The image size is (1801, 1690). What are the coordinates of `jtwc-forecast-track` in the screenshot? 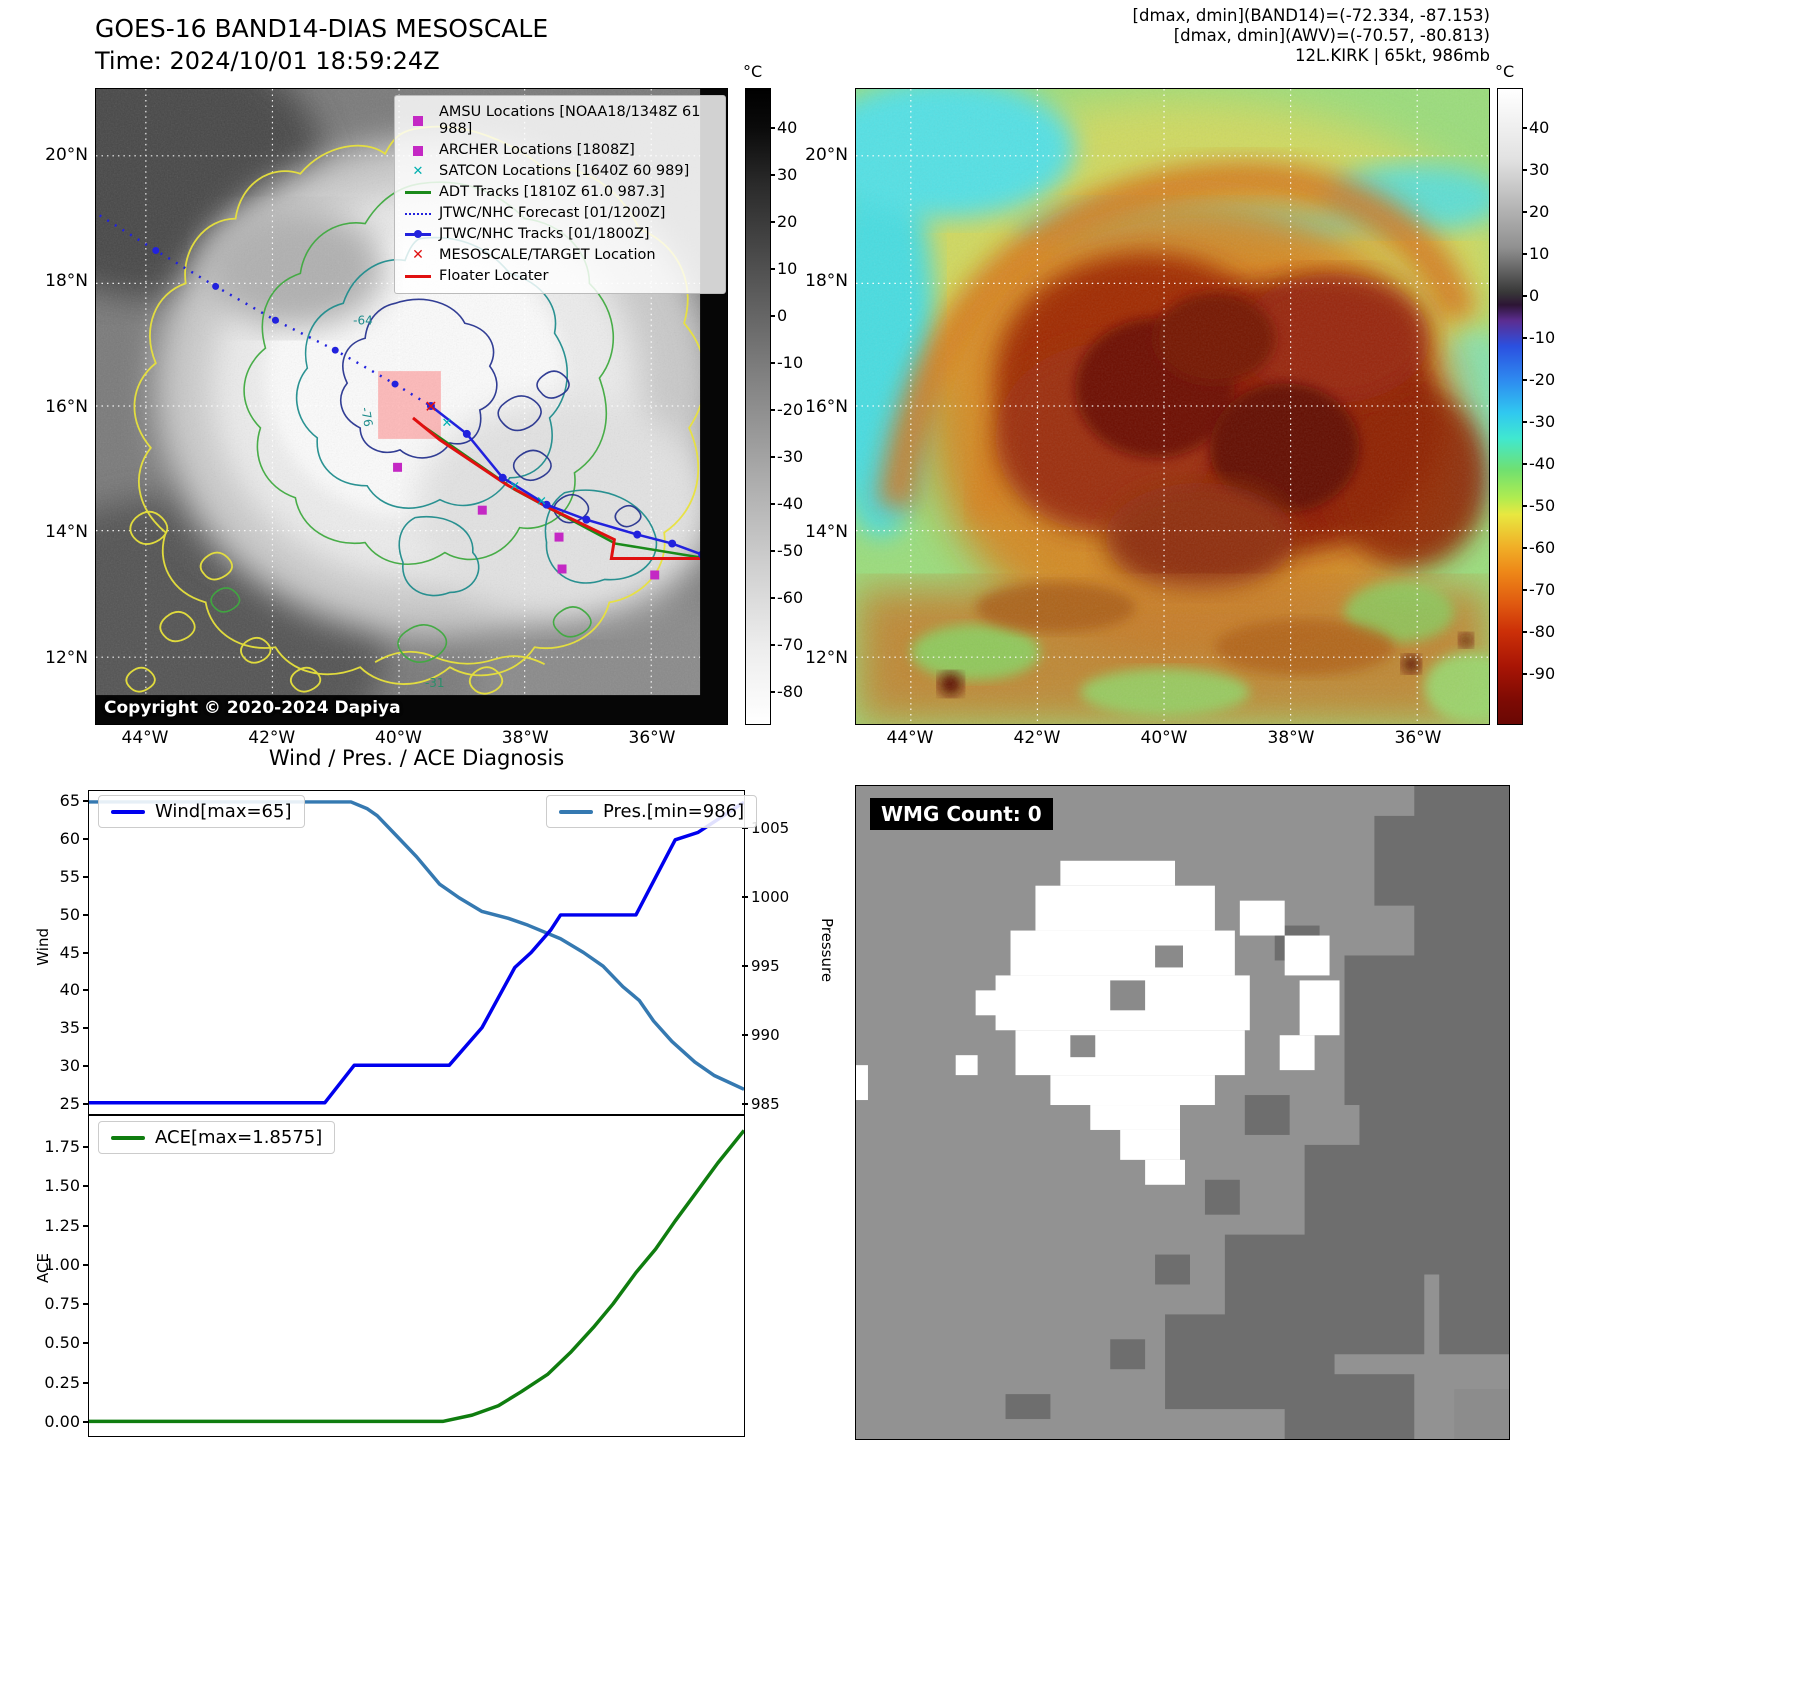 It's located at (264, 309).